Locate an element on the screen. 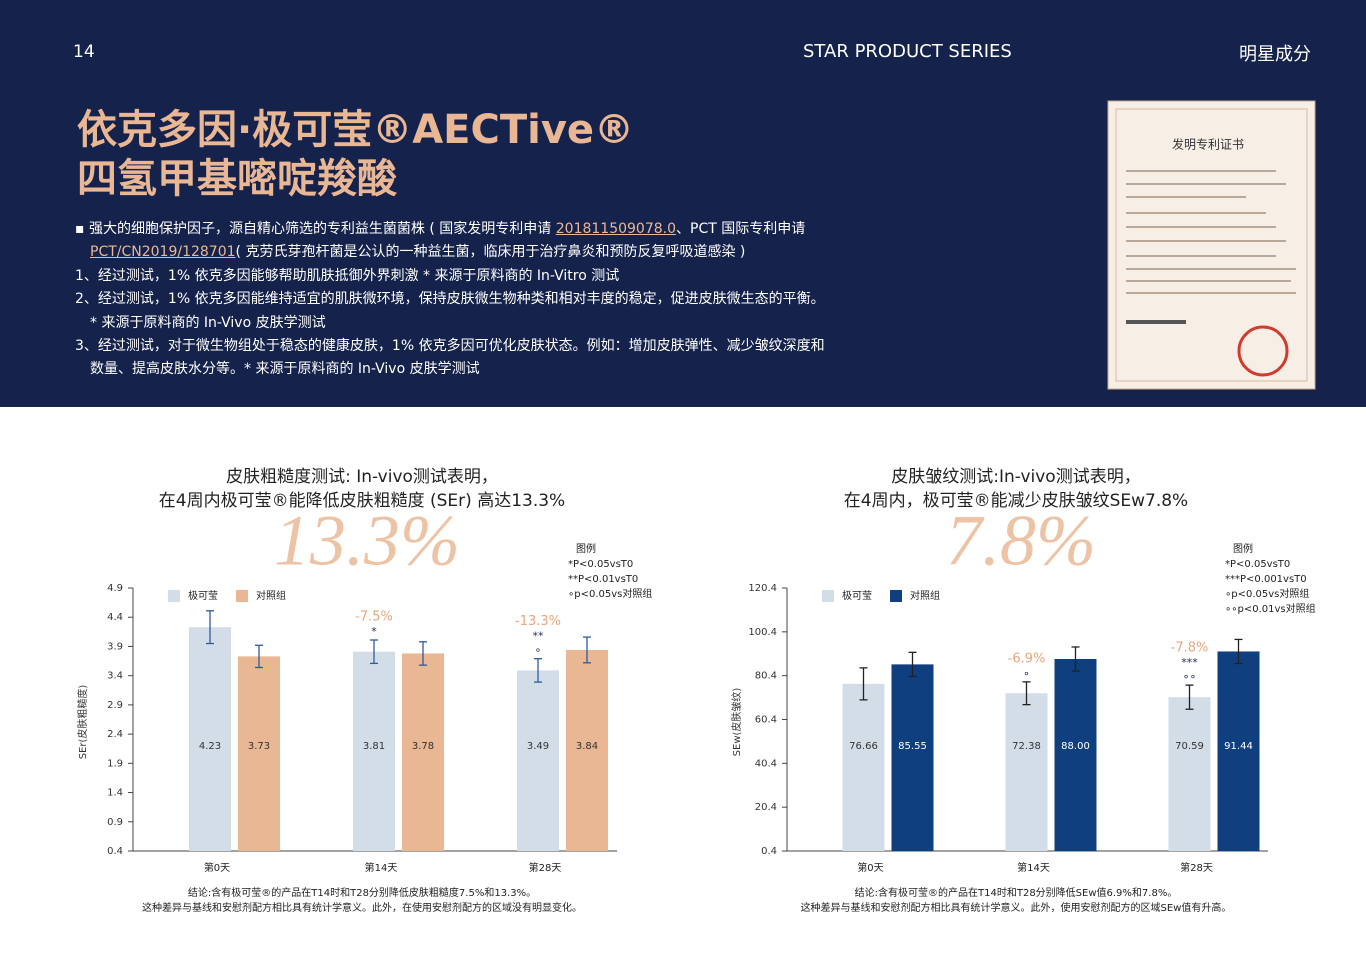 This screenshot has height=961, width=1366. y-tick-label: 4.4 is located at coordinates (115, 617).